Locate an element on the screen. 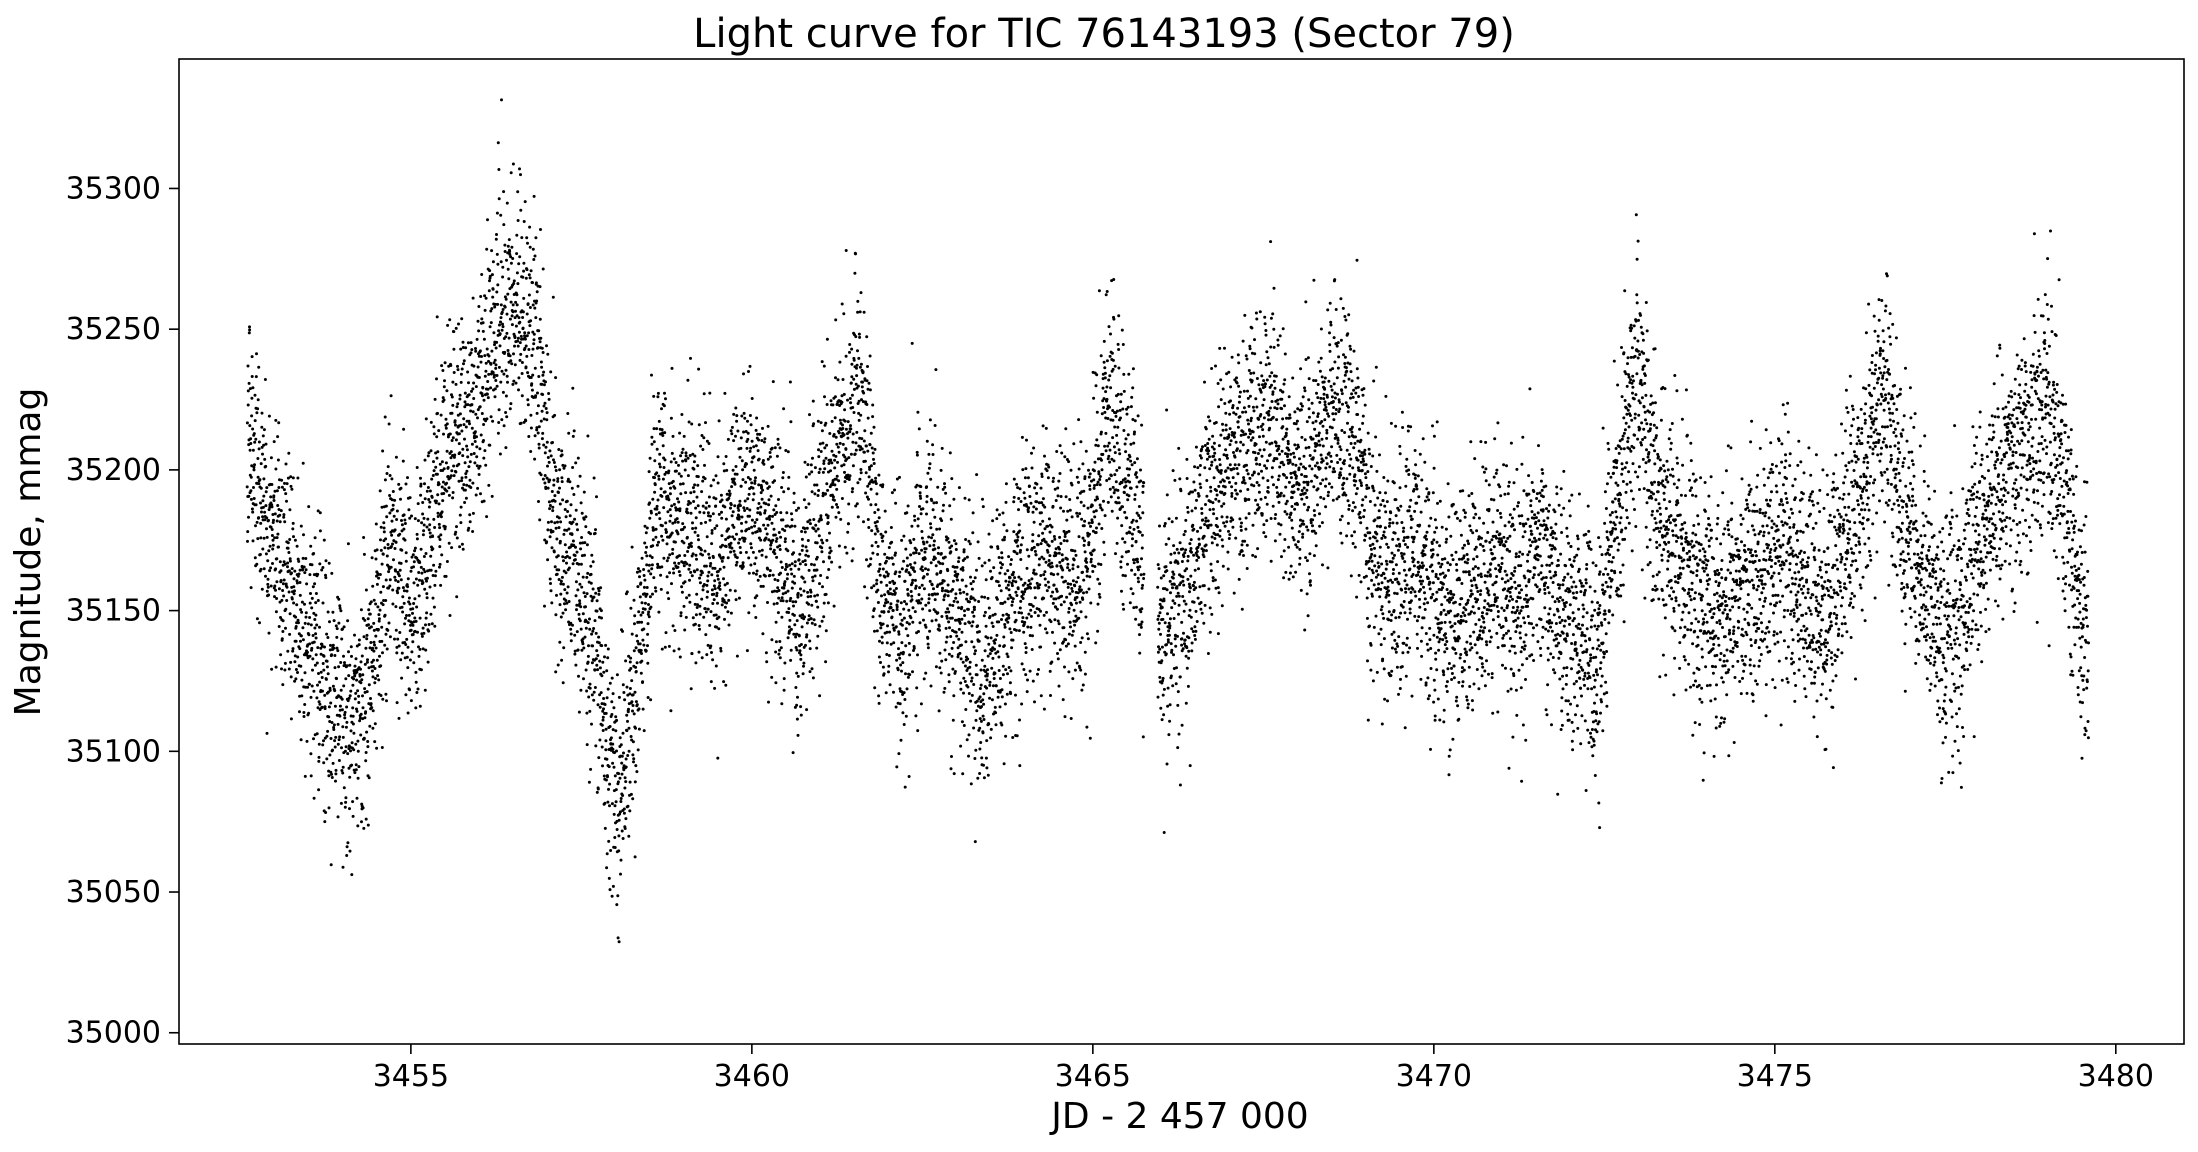 This screenshot has width=2198, height=1152. chart-title: Light curve for TIC 76143193 (Sector 79) is located at coordinates (1104, 34).